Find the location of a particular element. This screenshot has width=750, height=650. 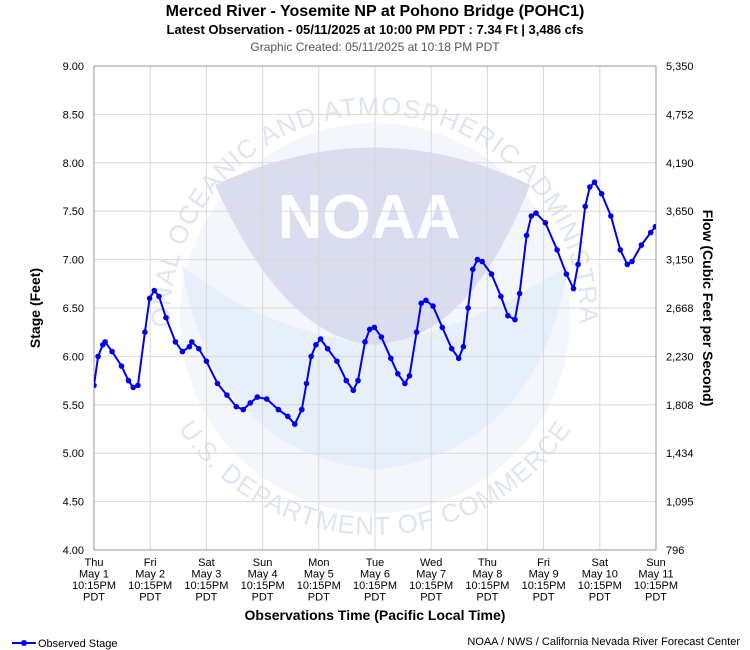

time-tick-date: May 11 is located at coordinates (655, 575).